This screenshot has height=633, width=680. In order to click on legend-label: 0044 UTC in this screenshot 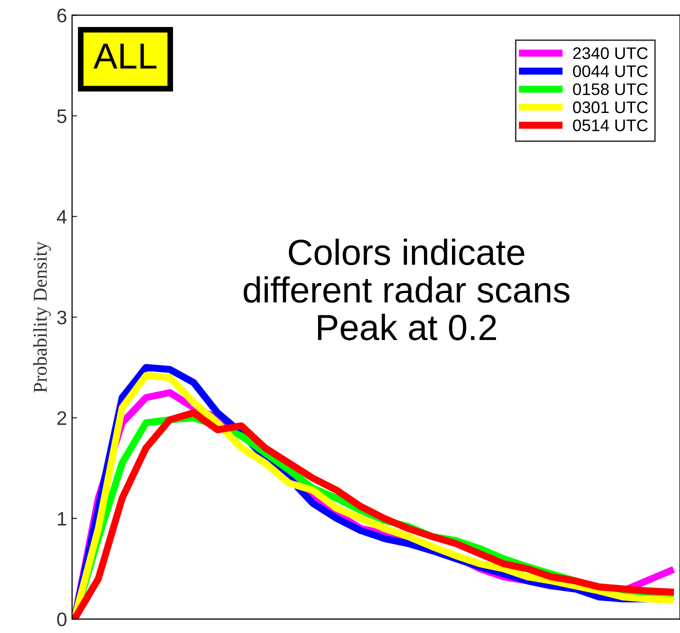, I will do `click(610, 71)`.